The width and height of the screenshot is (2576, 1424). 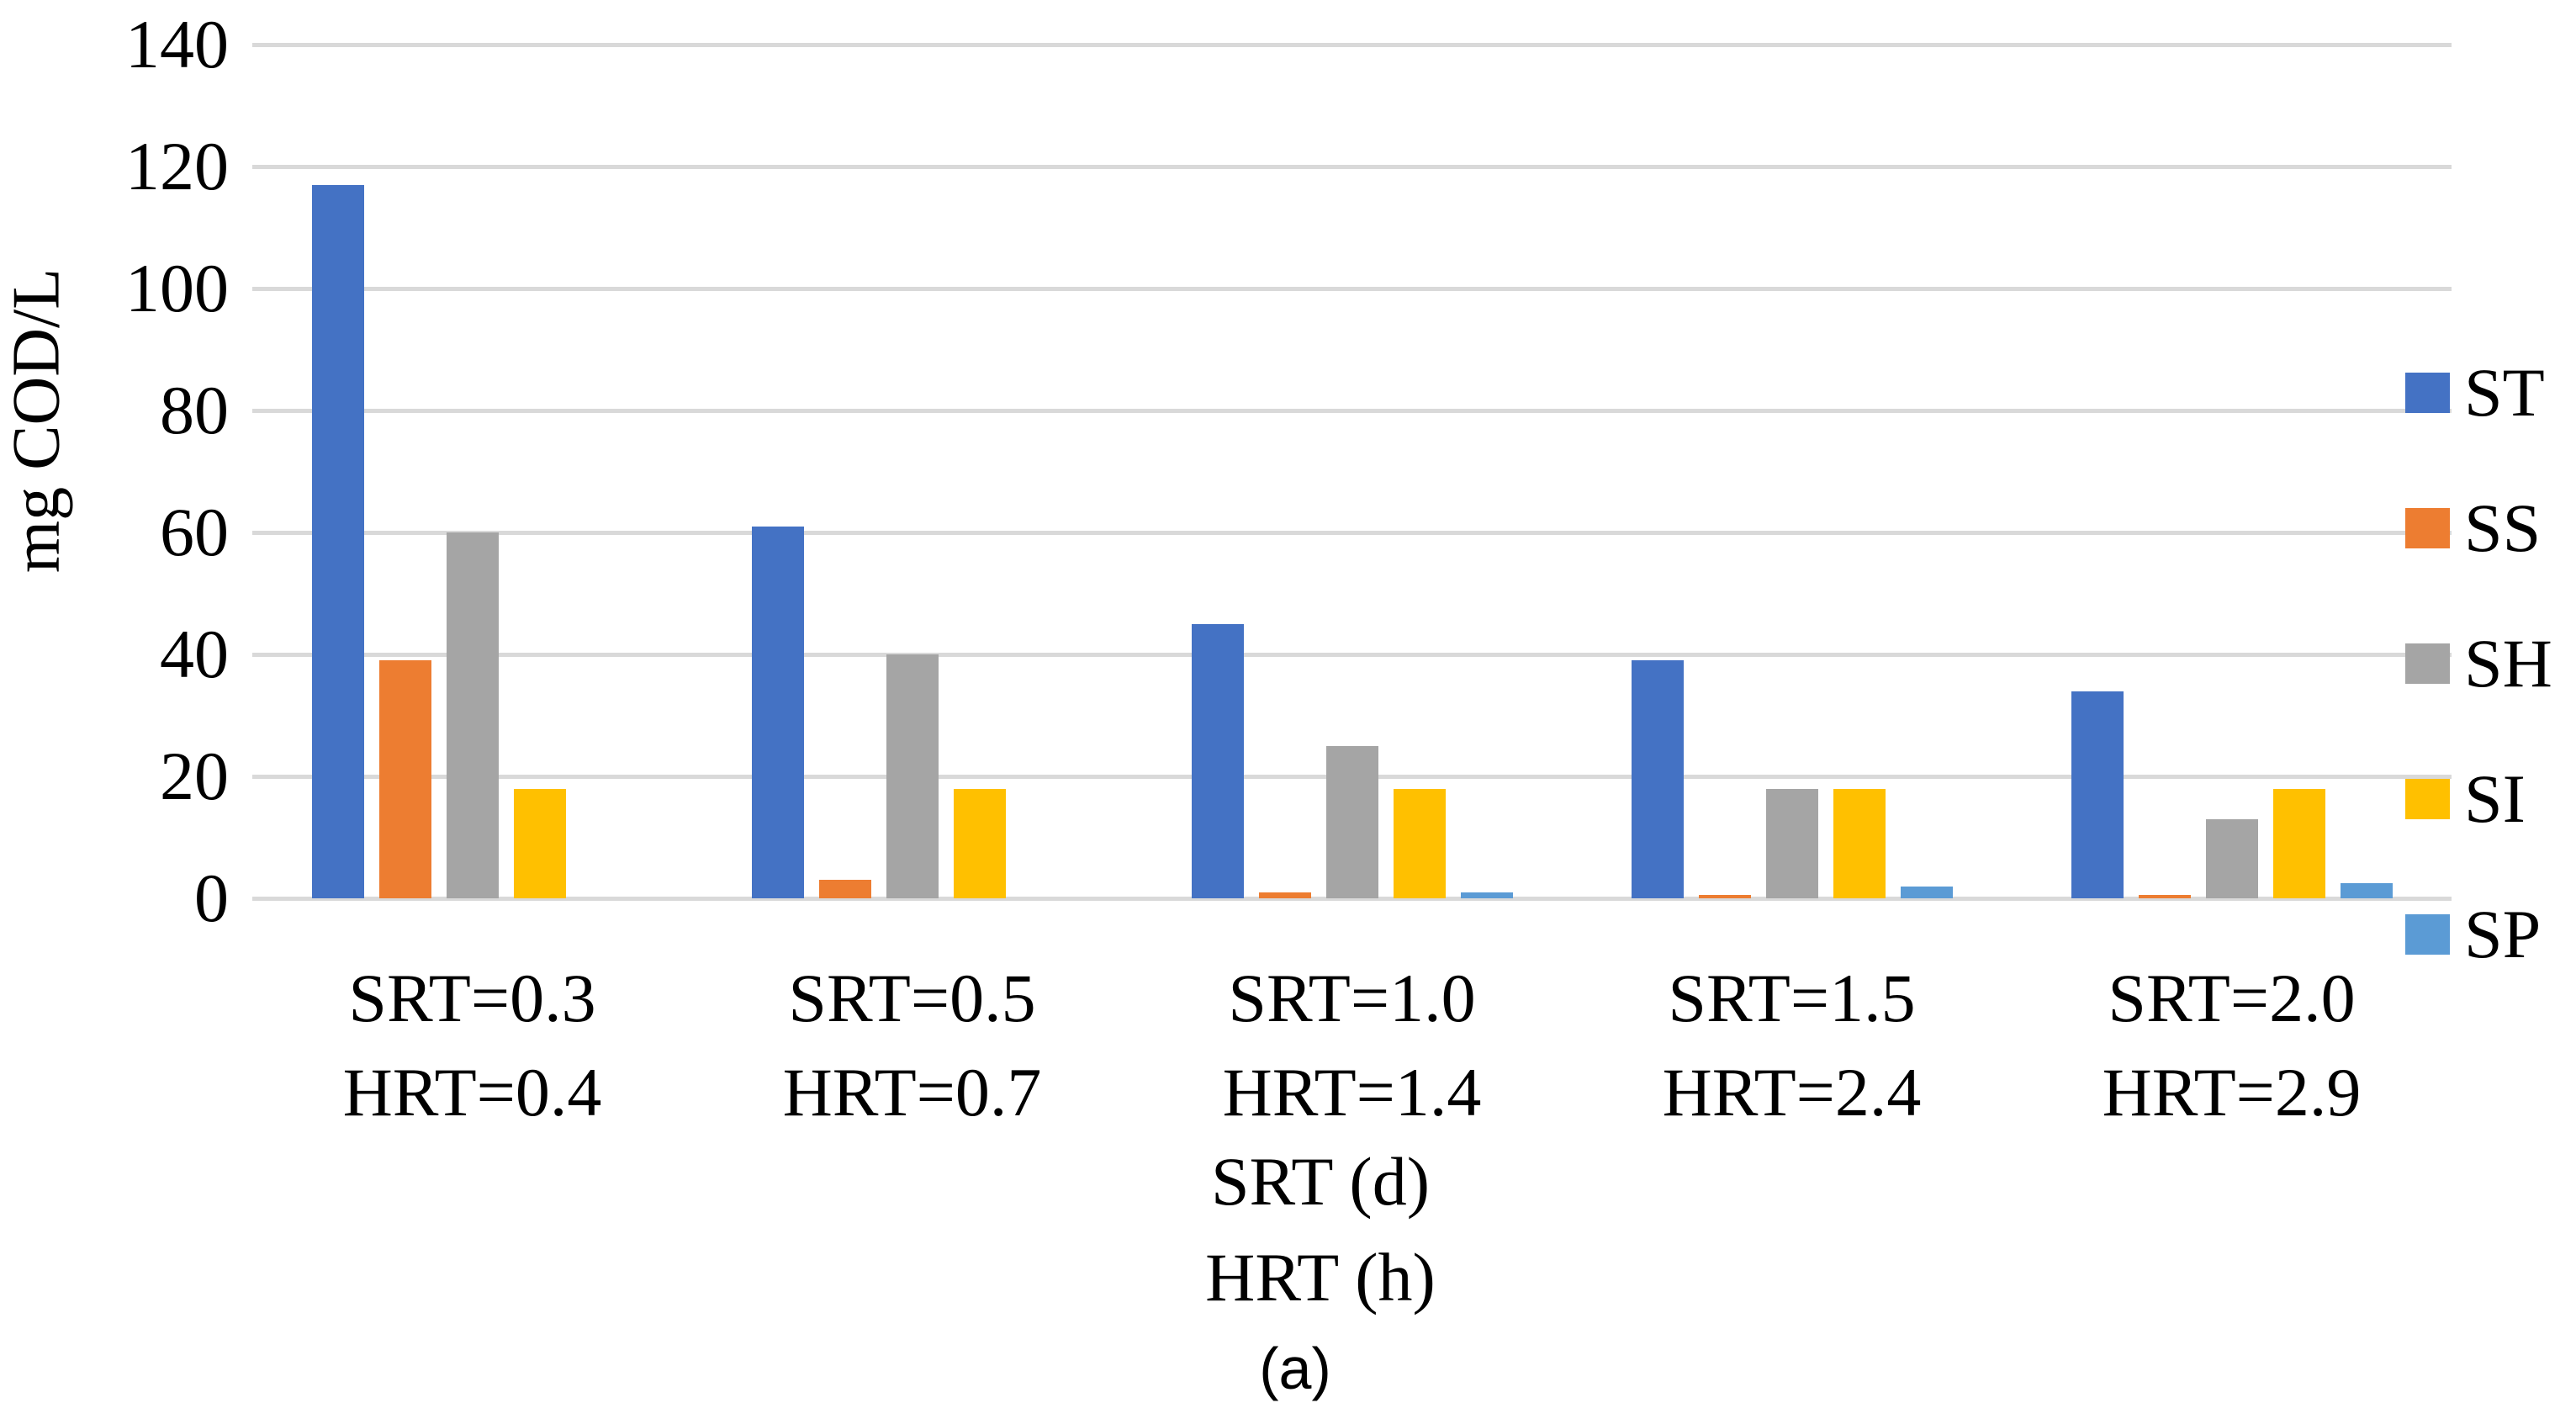 I want to click on bar-sh-group1, so click(x=472, y=715).